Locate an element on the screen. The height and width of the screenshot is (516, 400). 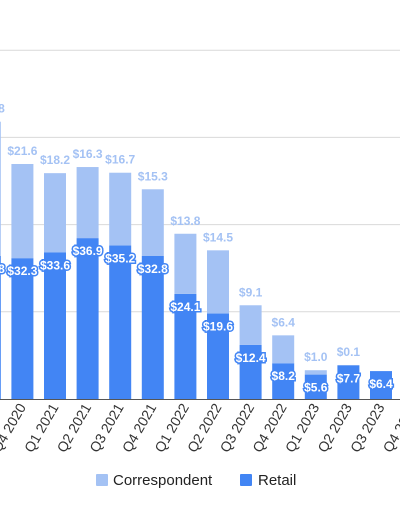
legend: Correspondent Retail is located at coordinates (196, 480).